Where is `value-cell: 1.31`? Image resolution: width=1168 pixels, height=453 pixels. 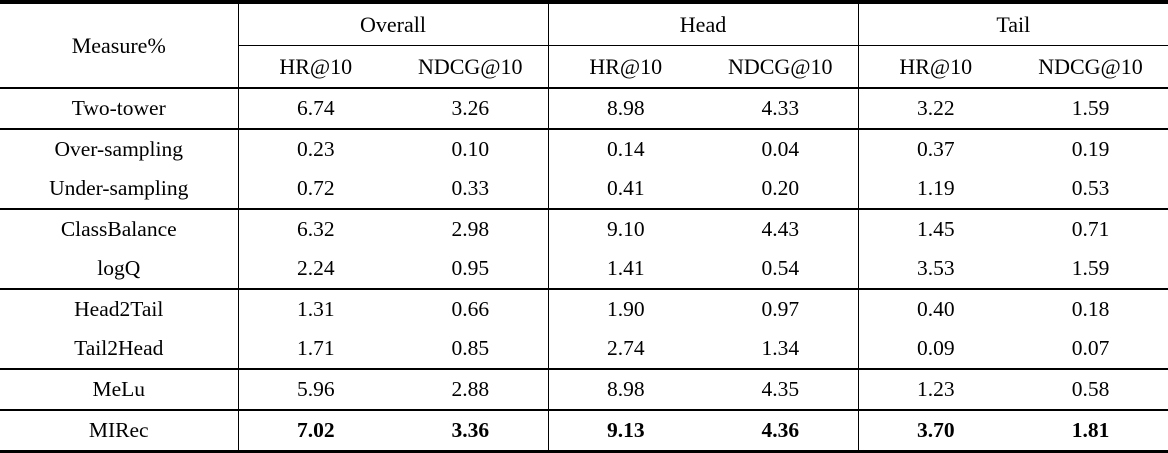 value-cell: 1.31 is located at coordinates (315, 309).